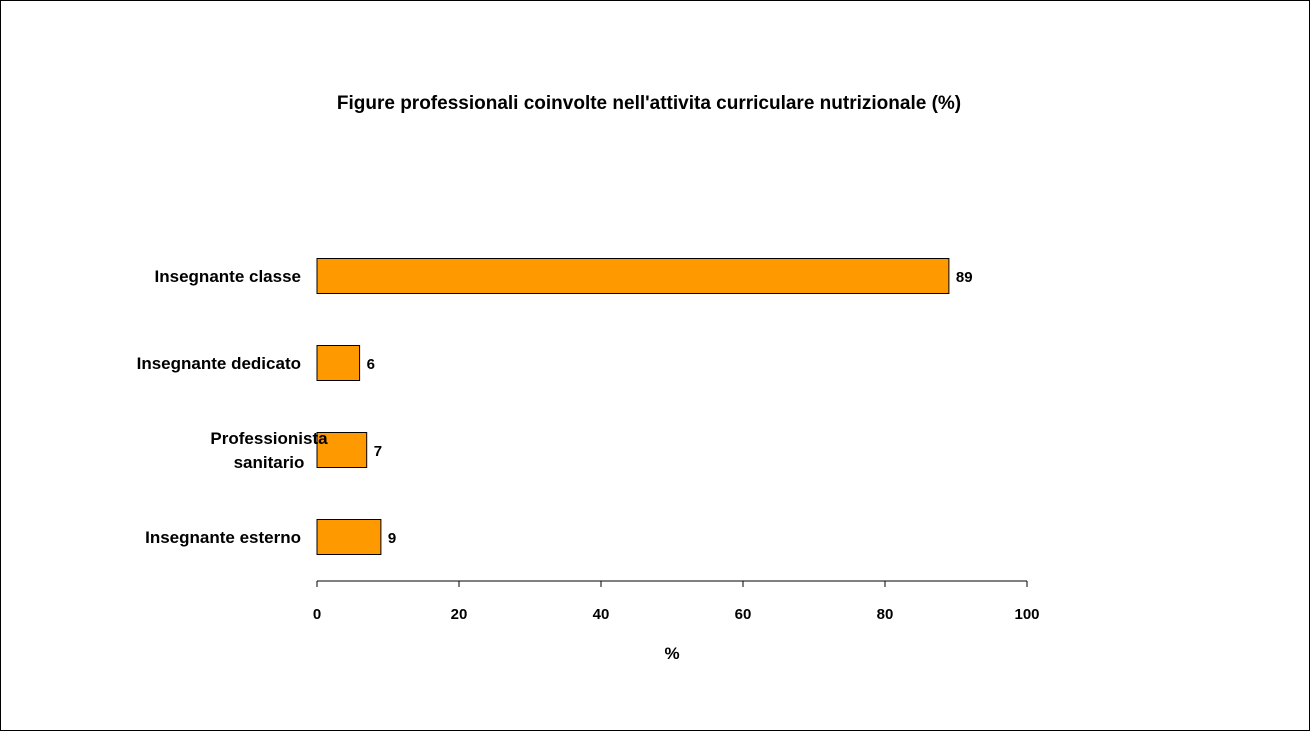 The height and width of the screenshot is (732, 1310). What do you see at coordinates (371, 364) in the screenshot?
I see `data-label: 6` at bounding box center [371, 364].